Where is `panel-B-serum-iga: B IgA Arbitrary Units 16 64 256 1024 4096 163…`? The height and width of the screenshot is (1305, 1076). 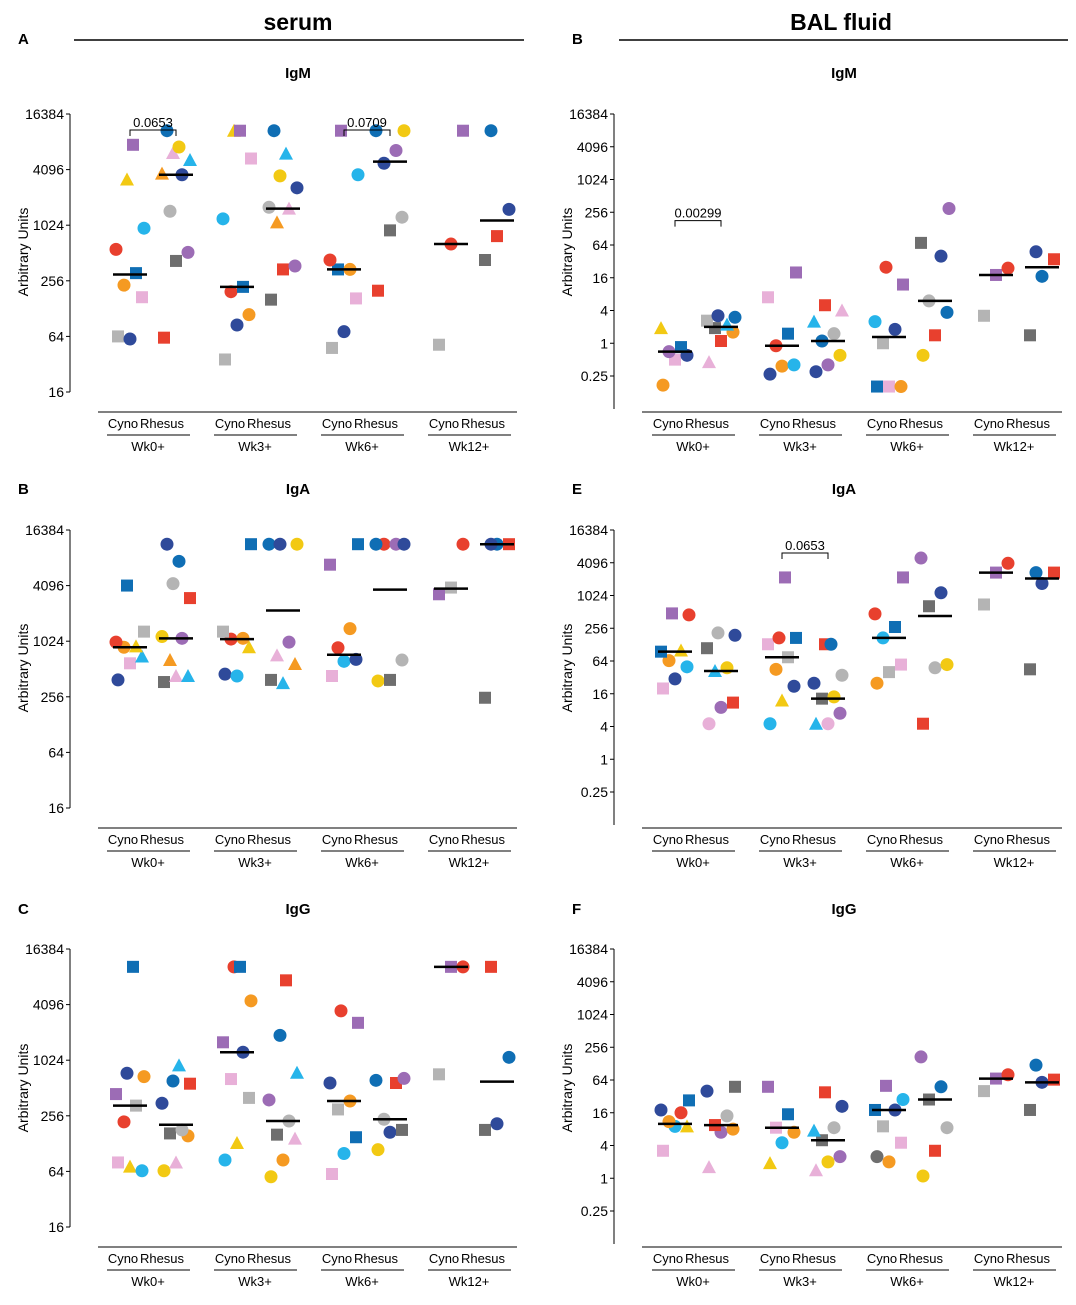
panel-B-serum-iga: B IgA Arbitrary Units 16 64 256 1024 4096 163… is located at coordinates (266, 675).